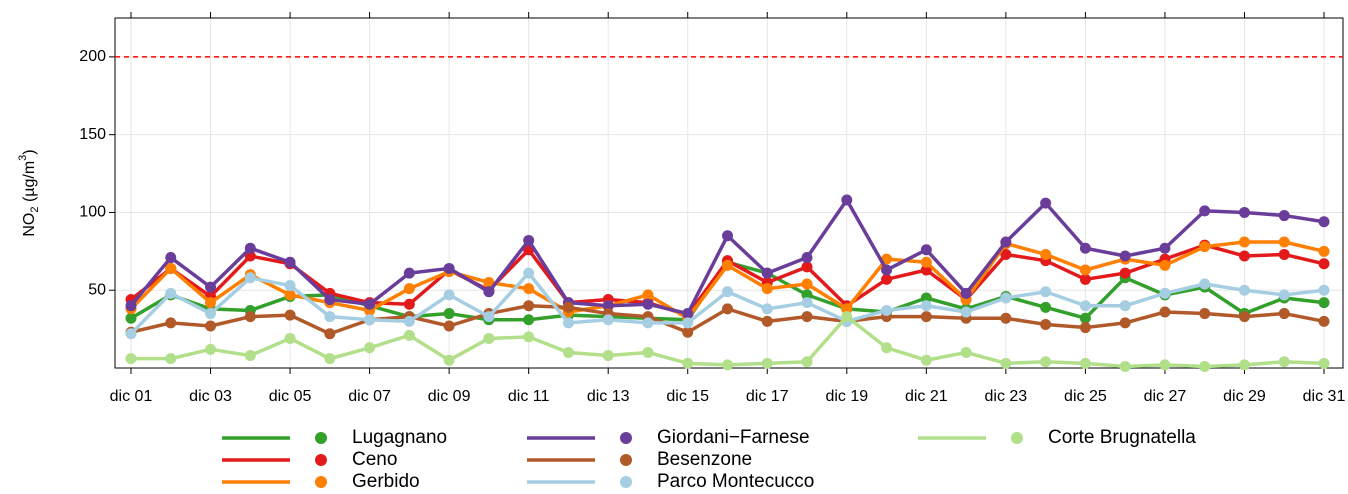  Describe the element at coordinates (608, 396) in the screenshot. I see `x-tick-label: dic 13` at that location.